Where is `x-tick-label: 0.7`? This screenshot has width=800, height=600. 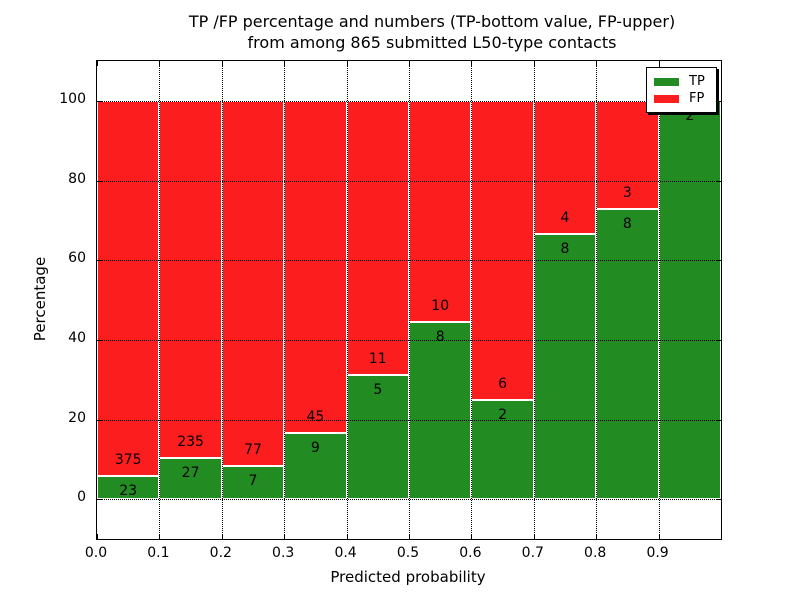
x-tick-label: 0.7 is located at coordinates (532, 553).